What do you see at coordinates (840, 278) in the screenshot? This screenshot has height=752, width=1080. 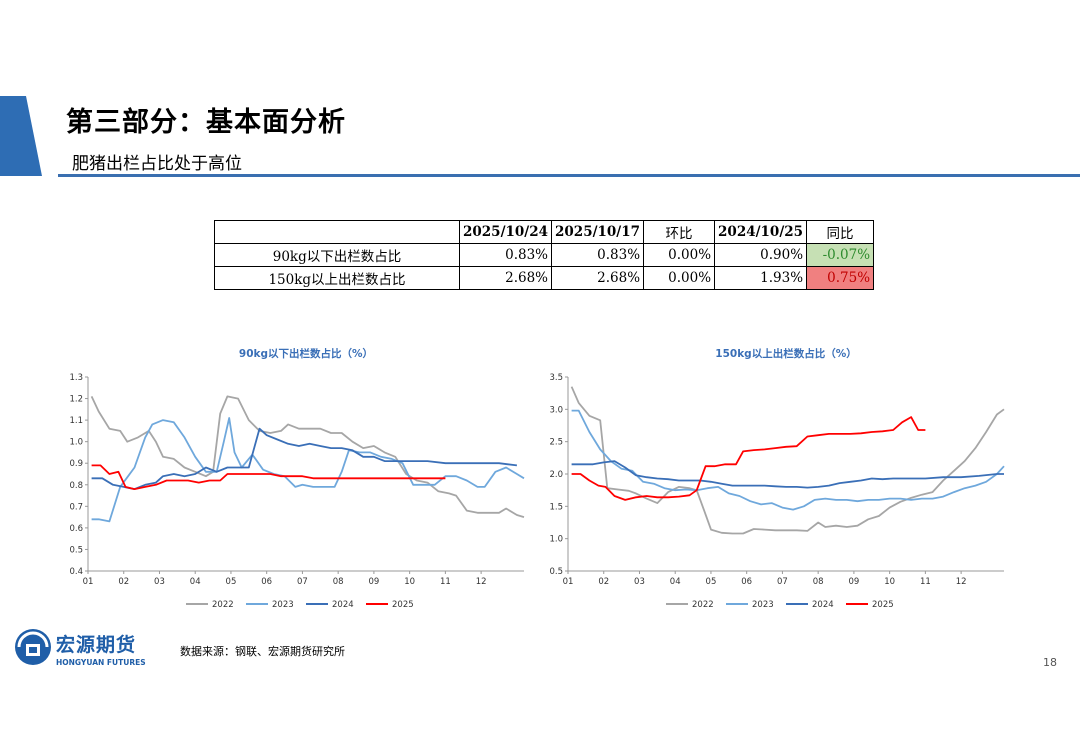 I see `yoy-cell-positive: 0.75%` at bounding box center [840, 278].